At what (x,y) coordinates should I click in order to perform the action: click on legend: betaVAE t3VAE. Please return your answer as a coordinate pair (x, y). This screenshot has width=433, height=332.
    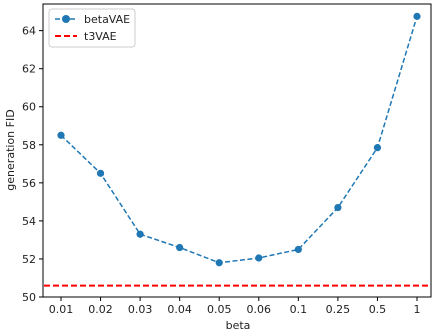
    Looking at the image, I should click on (92, 28).